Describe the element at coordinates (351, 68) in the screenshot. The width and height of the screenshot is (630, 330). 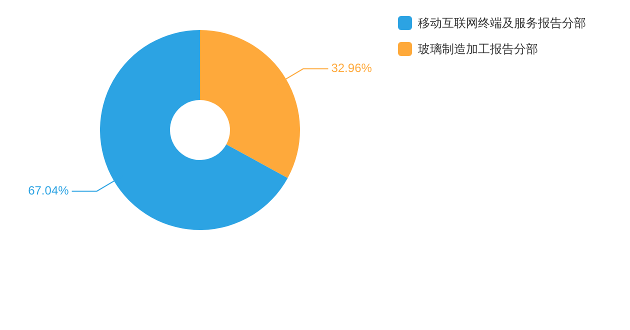
I see `data-label: 32.96%` at that location.